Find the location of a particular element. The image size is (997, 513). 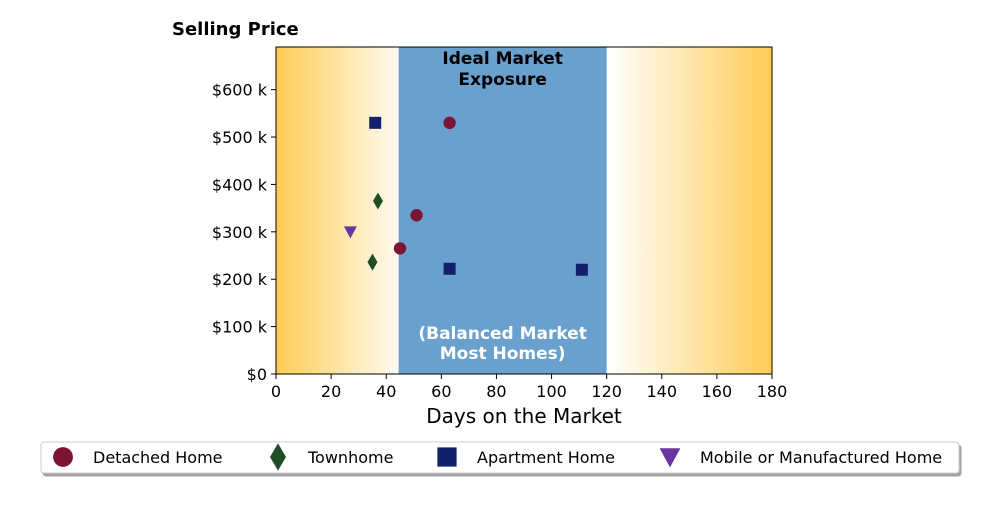

band-label-top-line2: Exposure is located at coordinates (502, 80).